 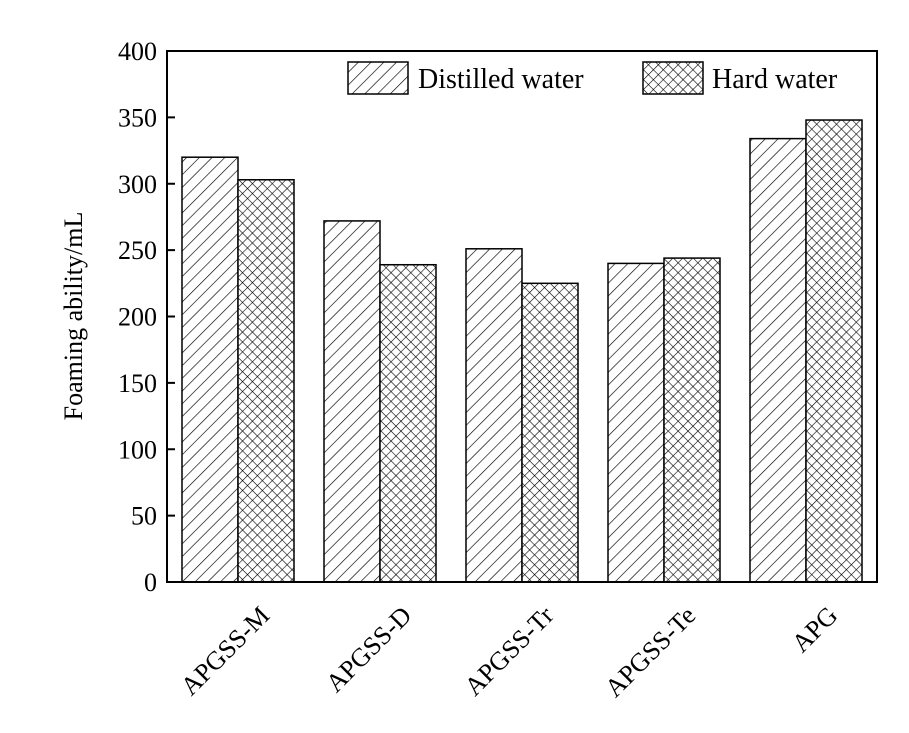 What do you see at coordinates (778, 360) in the screenshot?
I see `bar-distilled-apg` at bounding box center [778, 360].